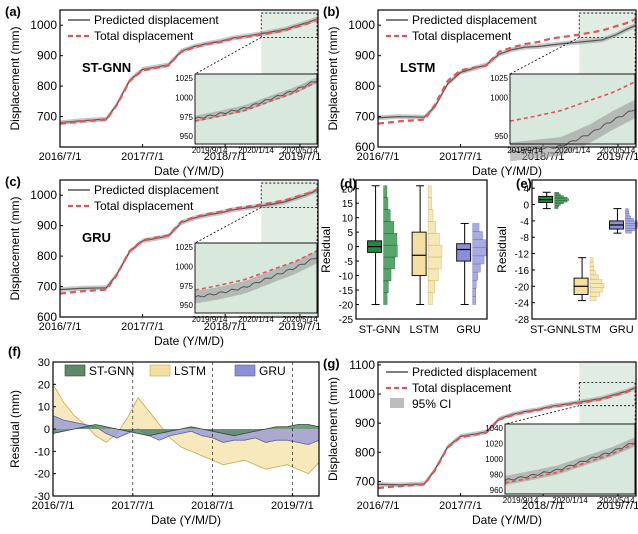 The height and width of the screenshot is (534, 638). I want to click on category-label: GRU, so click(621, 330).